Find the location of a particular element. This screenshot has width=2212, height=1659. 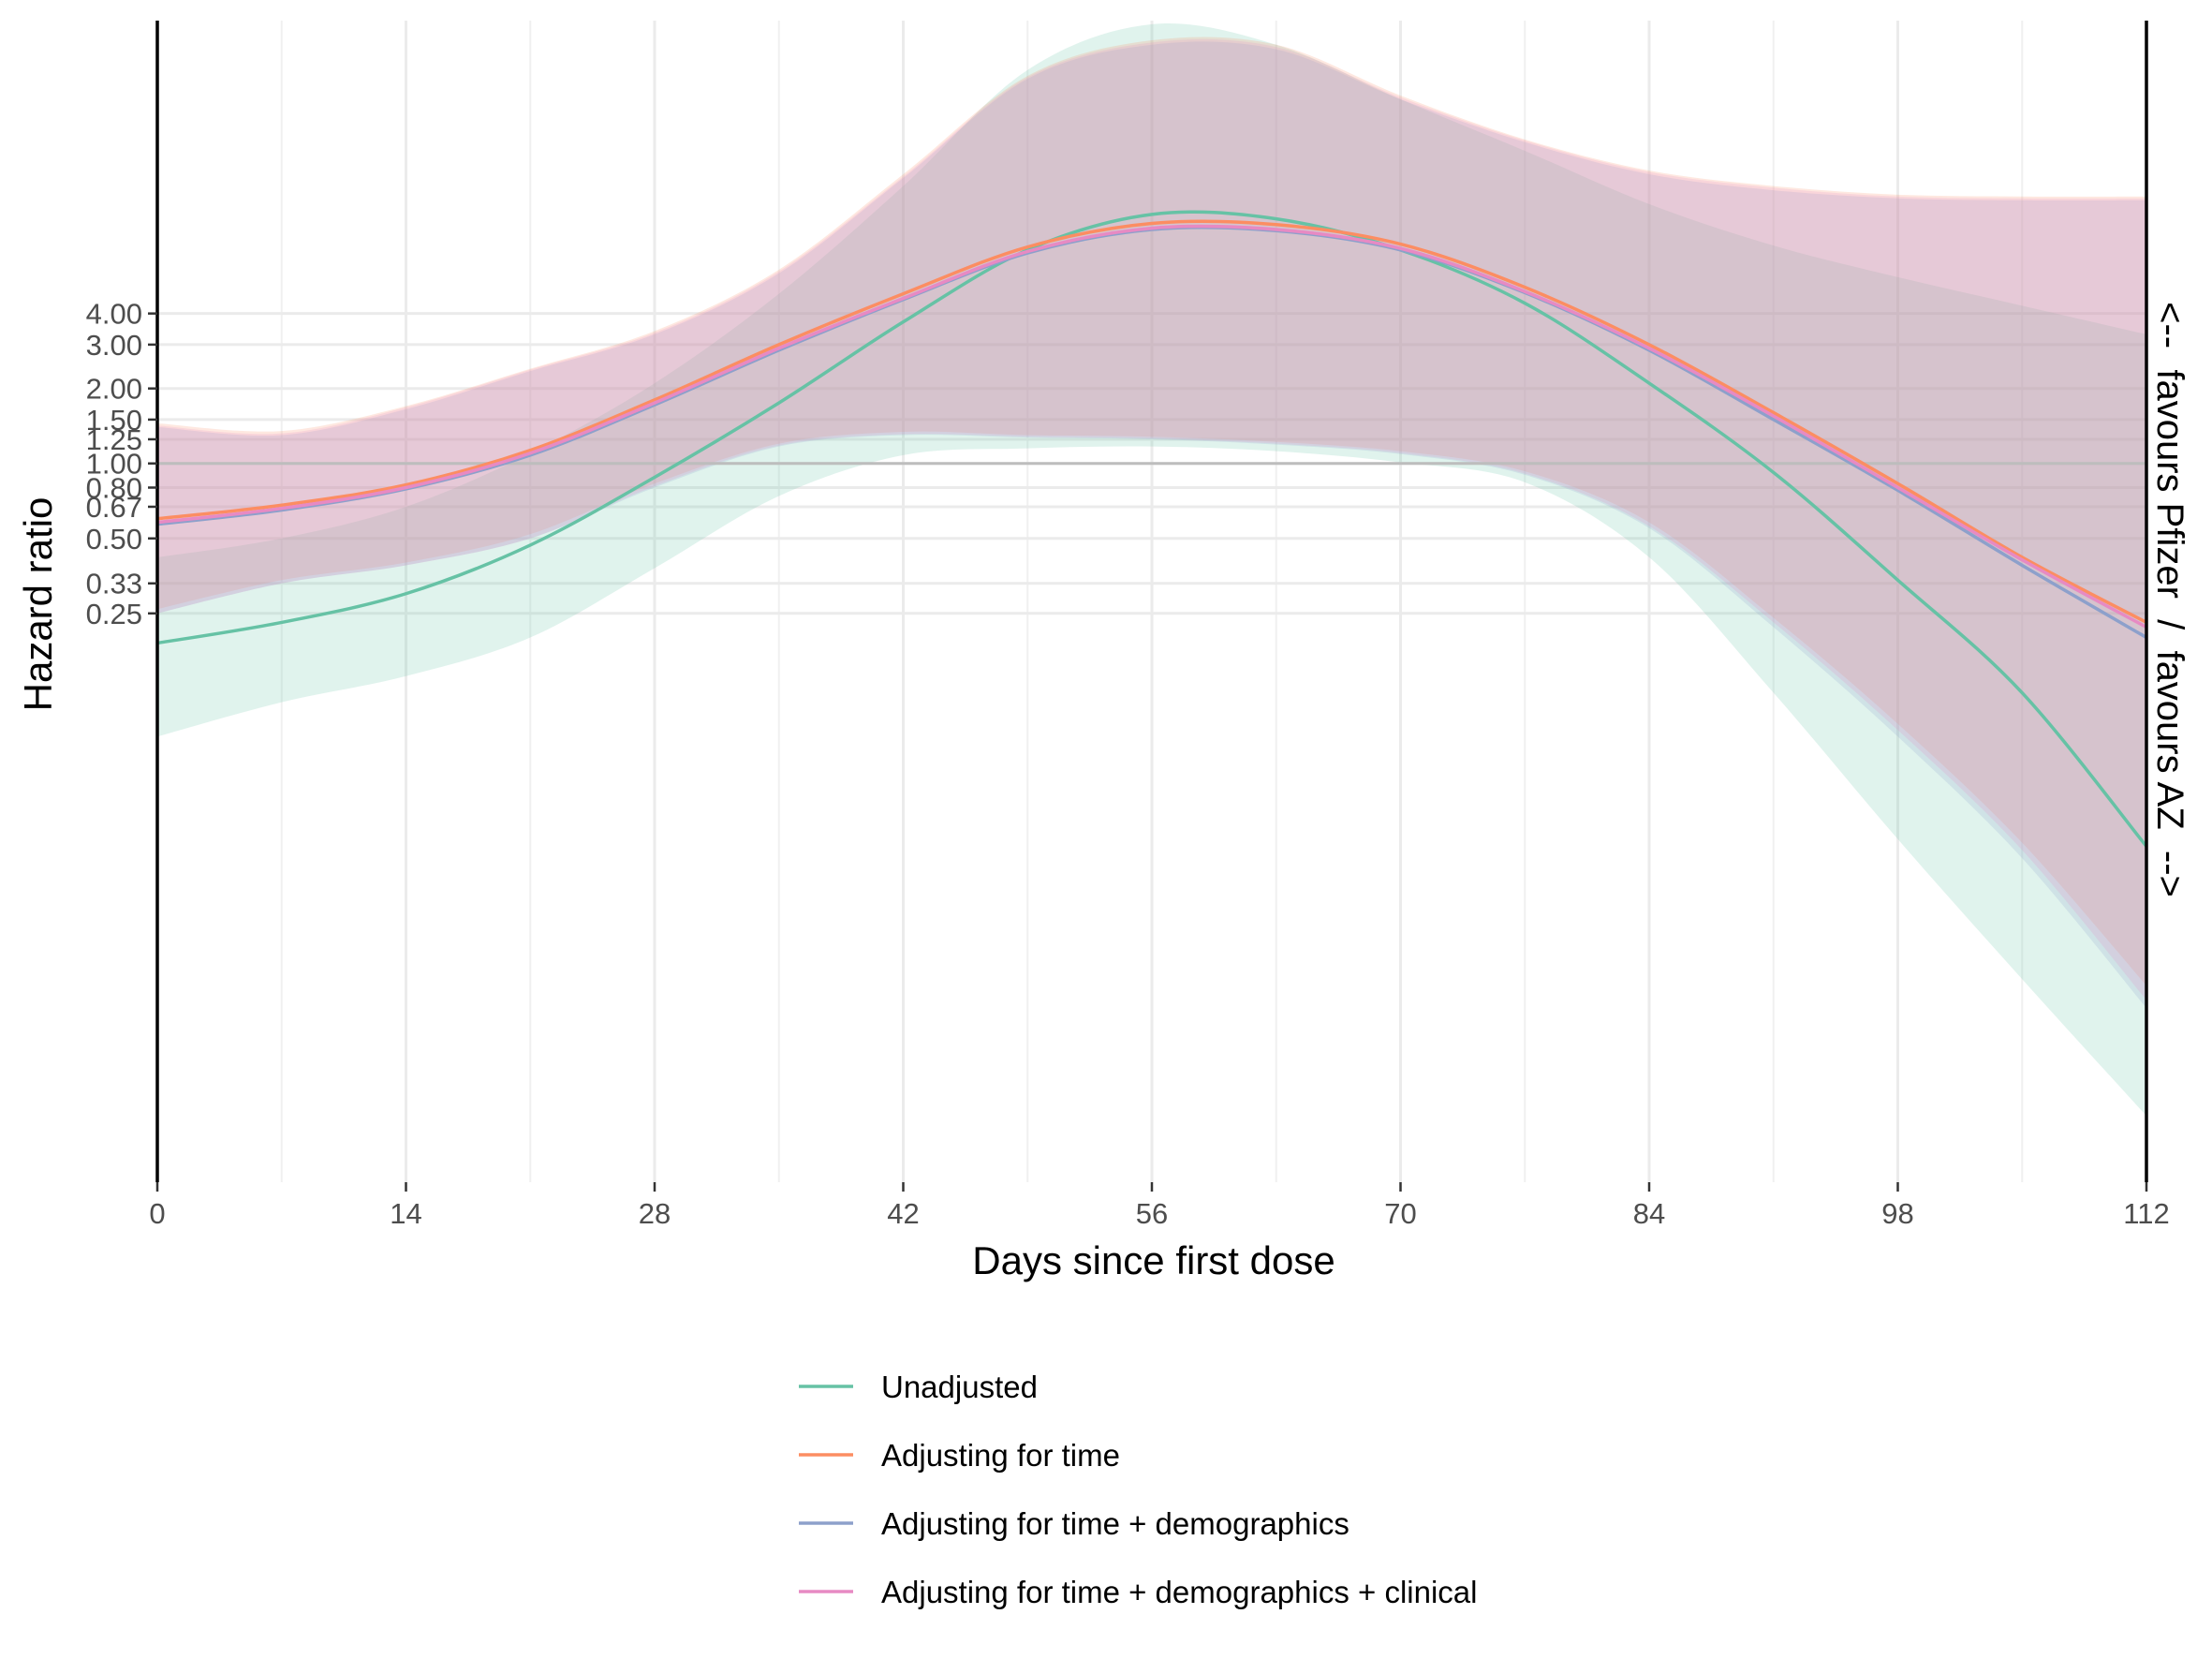

y-tick-label: 1.50 is located at coordinates (114, 420).